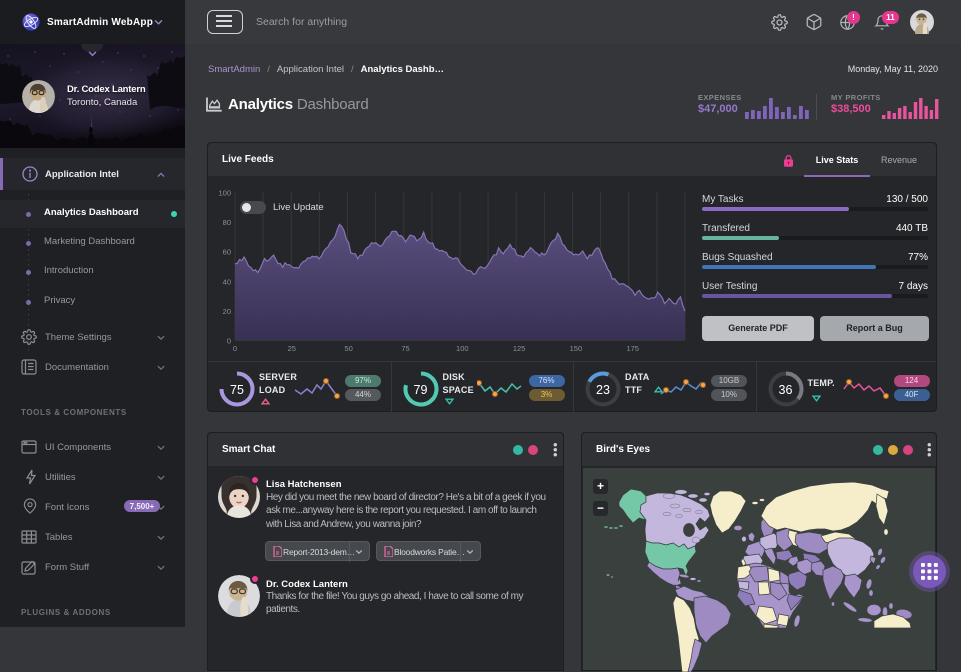  What do you see at coordinates (227, 252) in the screenshot?
I see `svg-text: 60` at bounding box center [227, 252].